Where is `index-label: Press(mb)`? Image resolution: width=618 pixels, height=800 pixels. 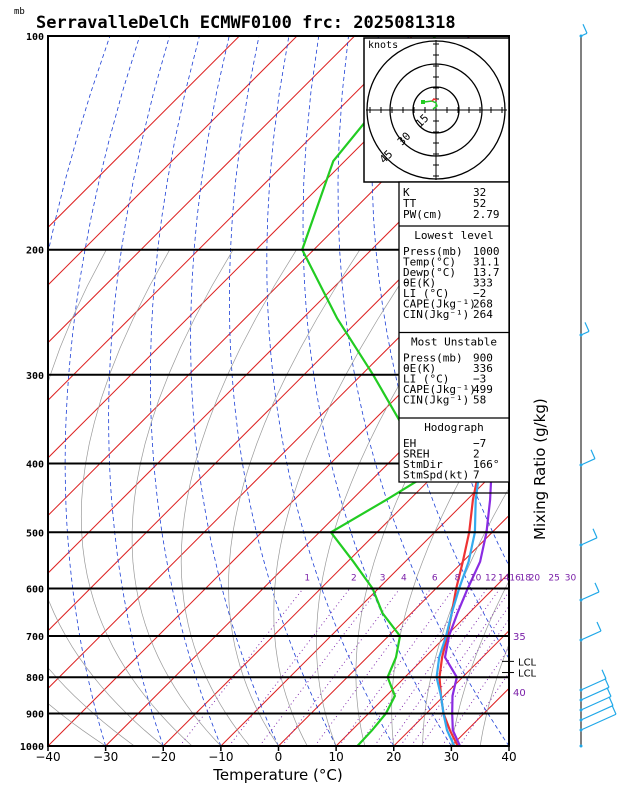
index-label: Press(mb) is located at coordinates (433, 251).